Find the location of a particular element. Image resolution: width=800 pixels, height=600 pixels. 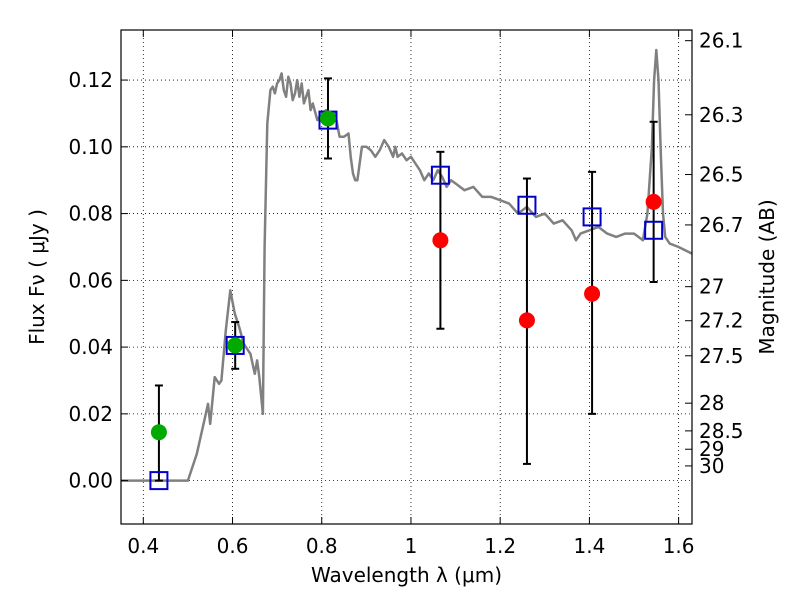

right-tick-label: 27 is located at coordinates (711, 287).